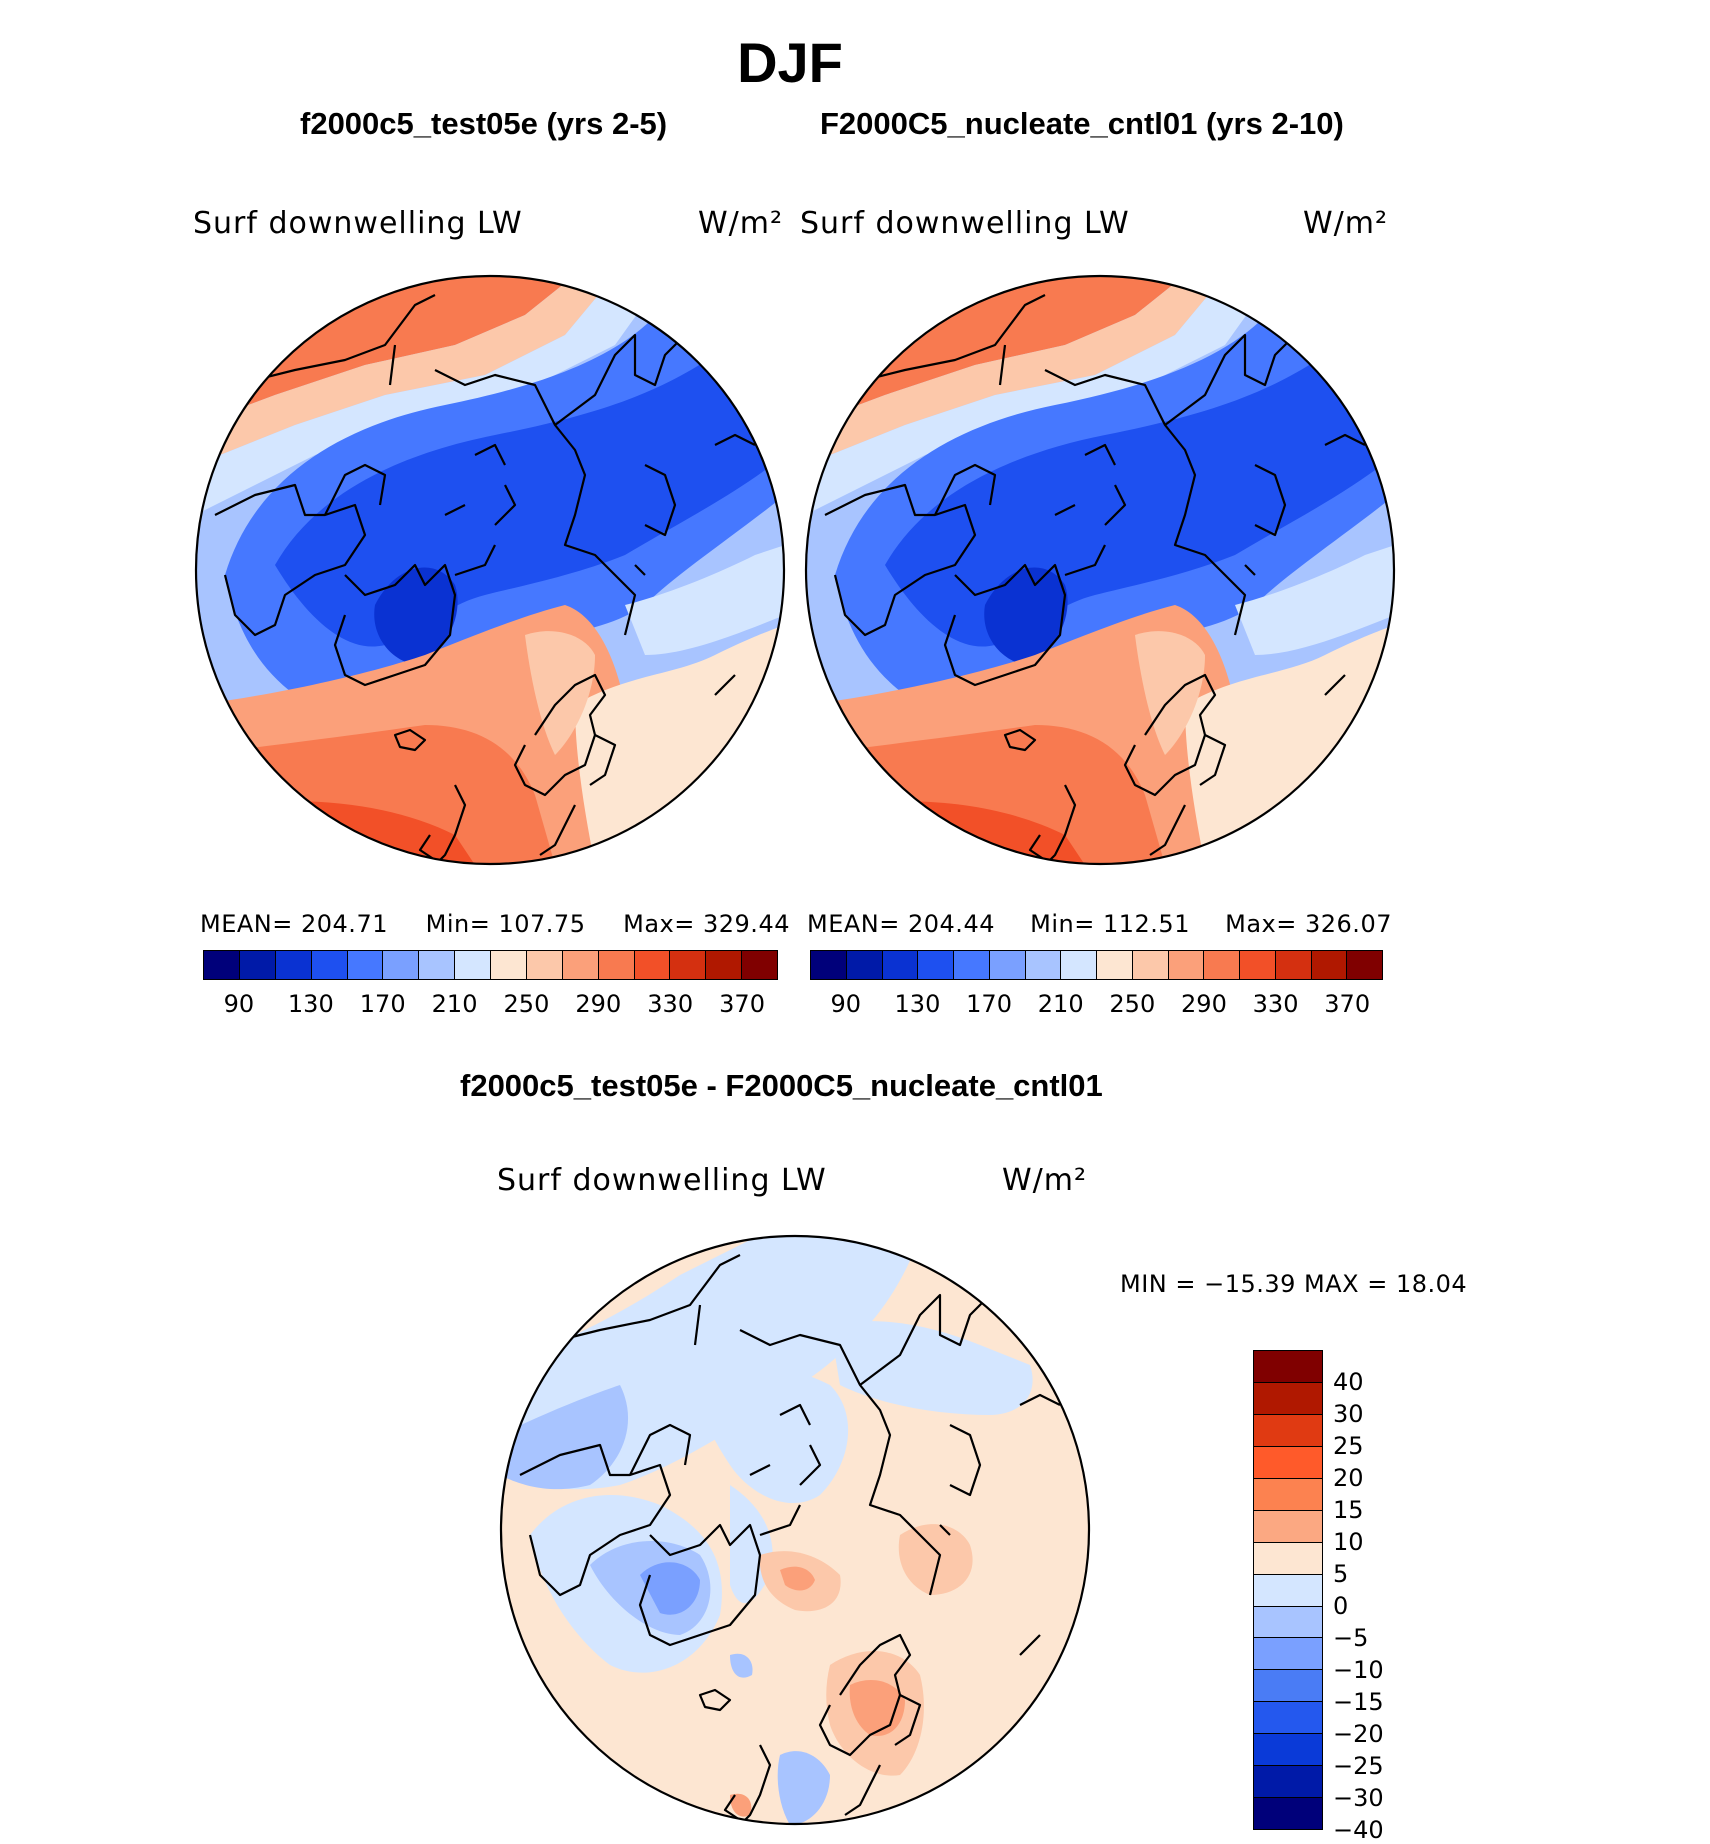  I want to click on colorbar-tick-label: −15, so click(1358, 1702).